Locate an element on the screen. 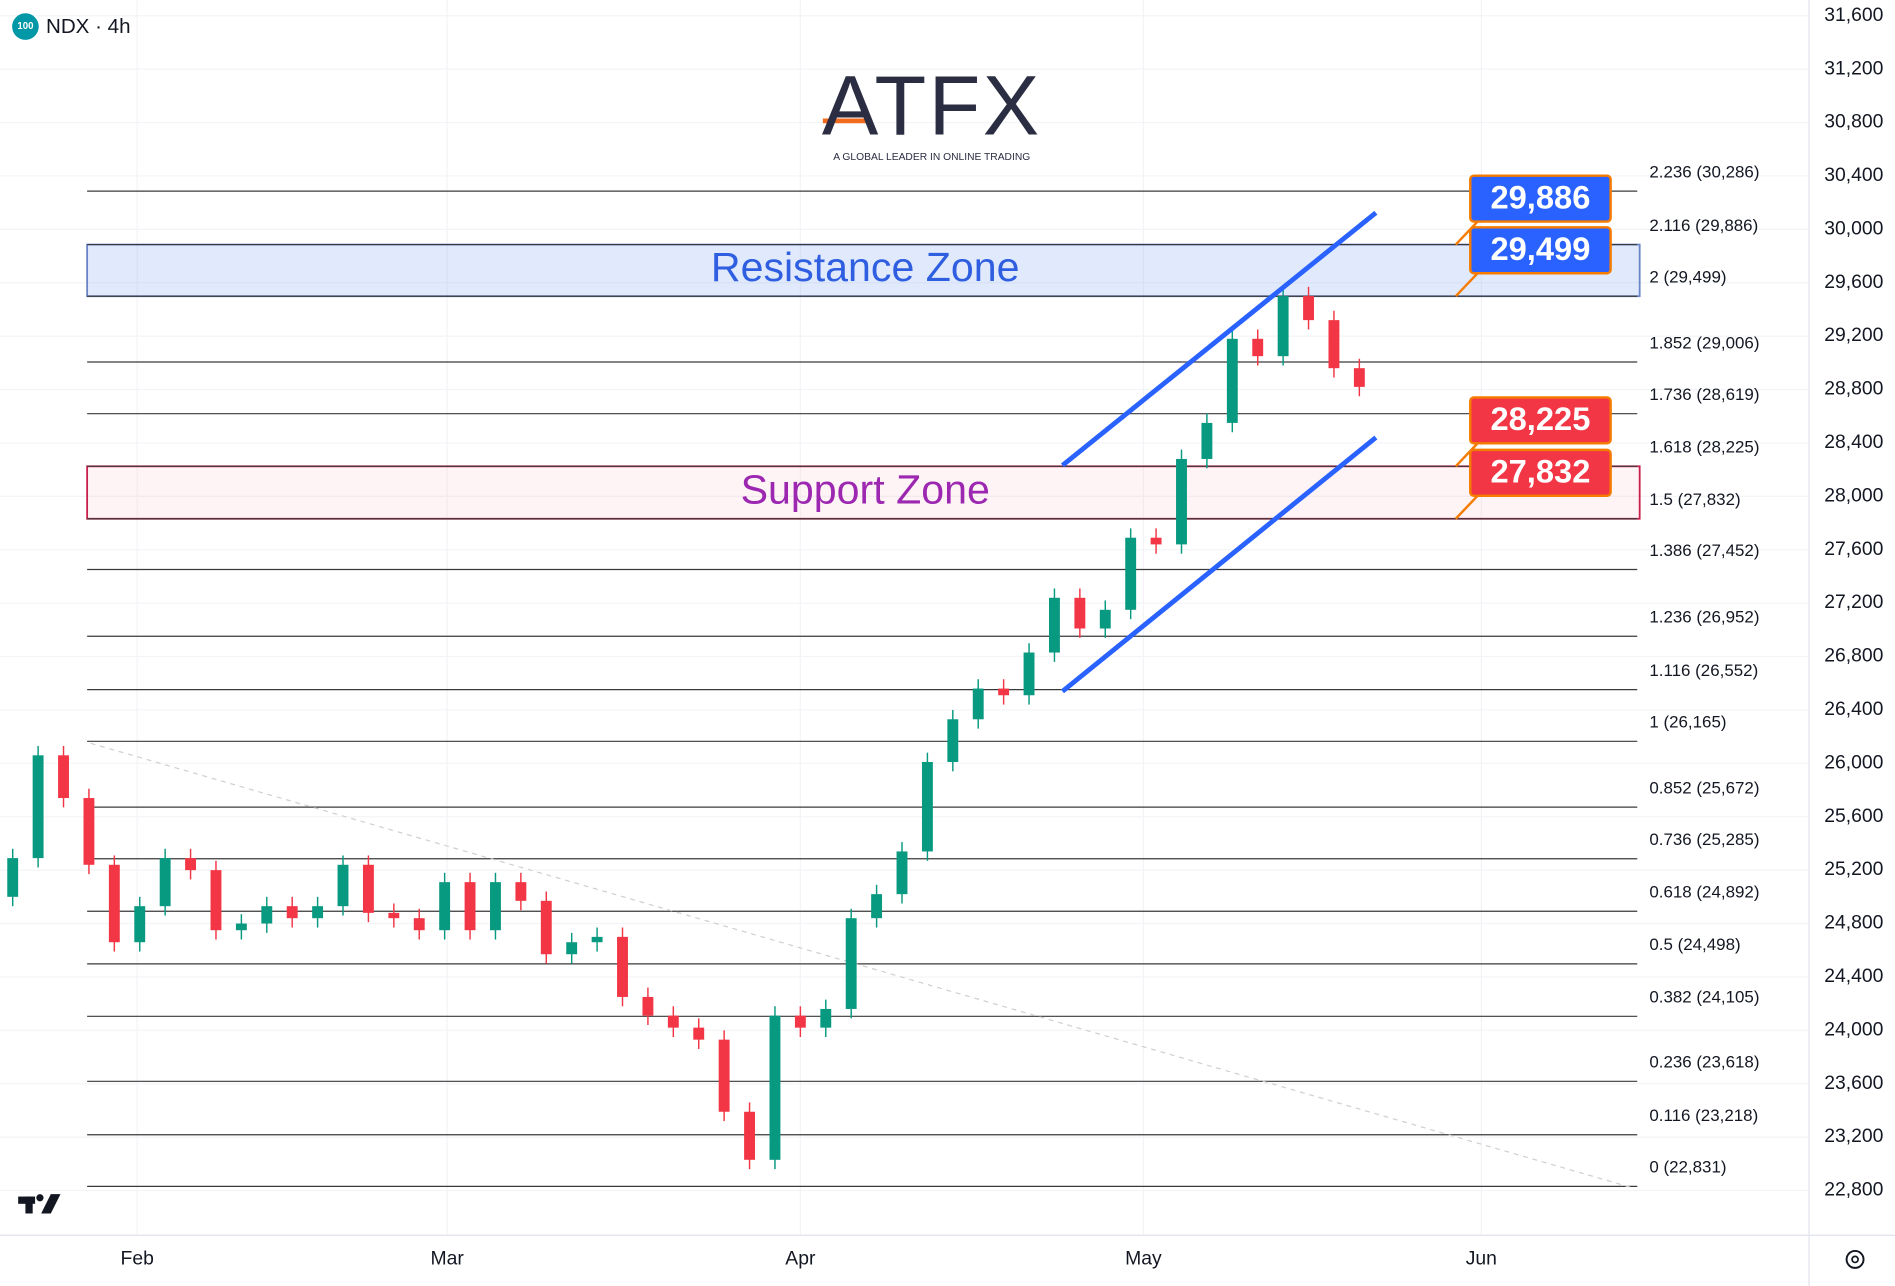  y-tick-label: 24,800 is located at coordinates (1853, 923).